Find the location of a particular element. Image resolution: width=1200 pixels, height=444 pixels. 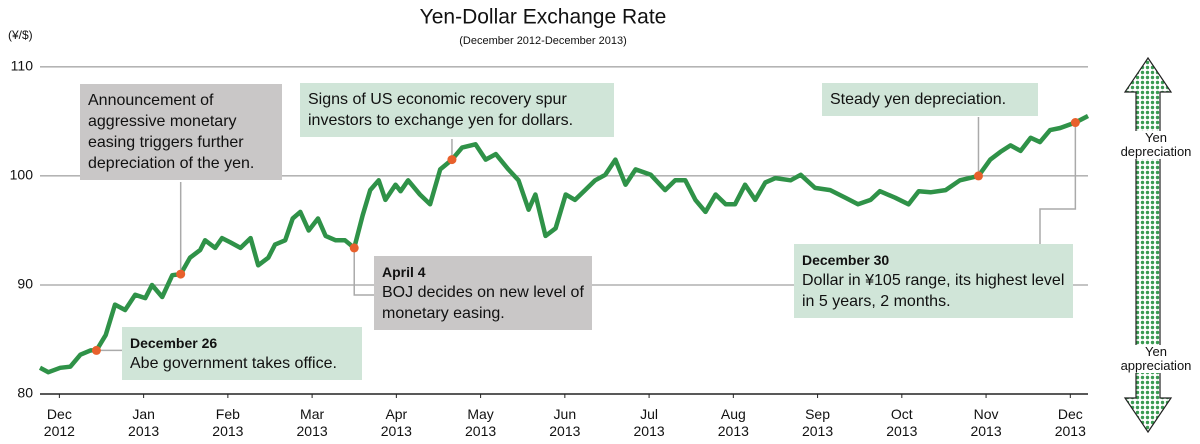

chart-title: Yen-Dollar Exchange Rate is located at coordinates (543, 17).